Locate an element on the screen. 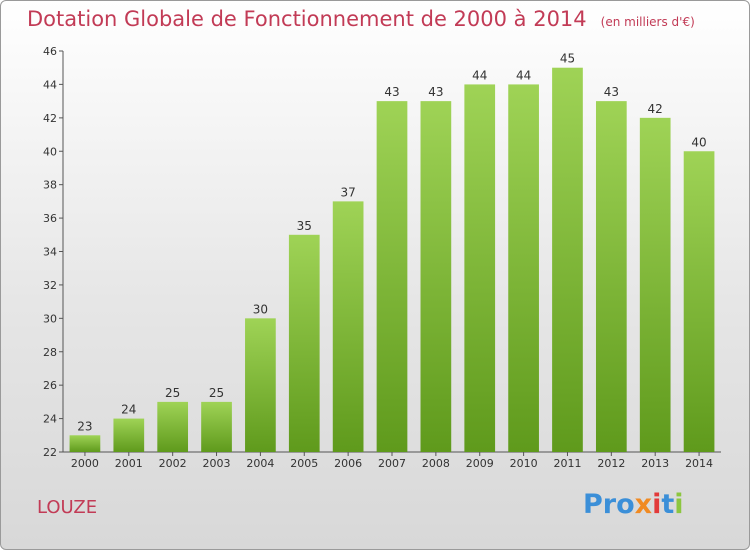  bar-value-label: 42 is located at coordinates (655, 109).